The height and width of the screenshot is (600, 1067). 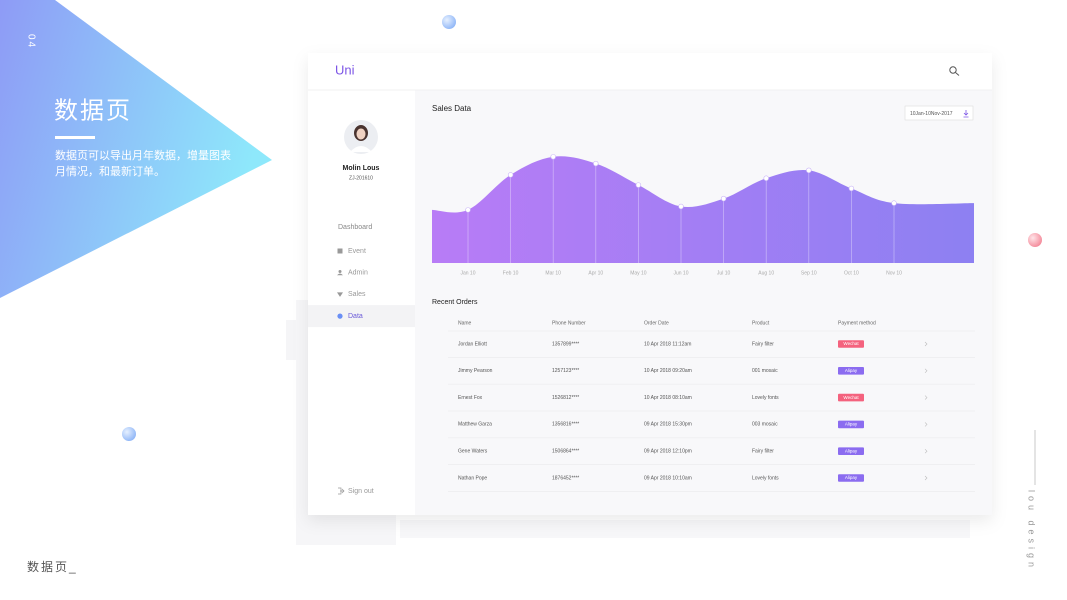 I want to click on nav-active-bg, so click(x=361, y=316).